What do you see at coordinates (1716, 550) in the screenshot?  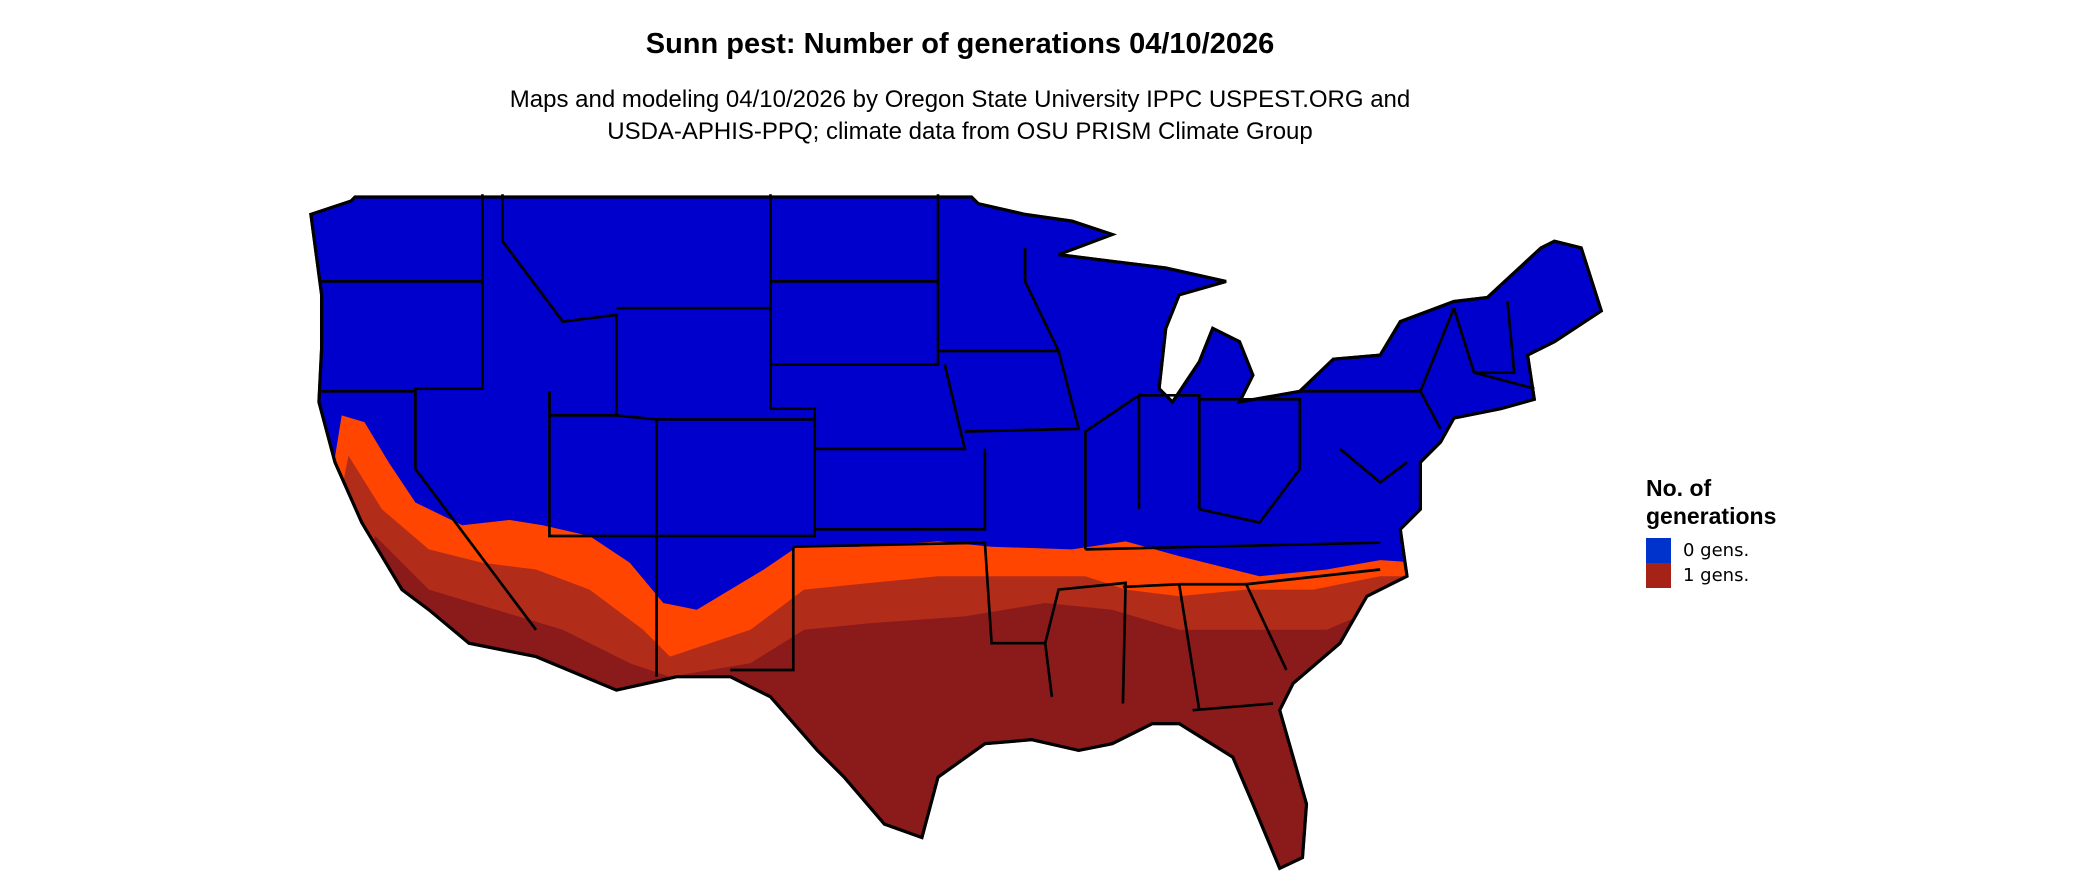 I see `legend-label: 0 gens.` at bounding box center [1716, 550].